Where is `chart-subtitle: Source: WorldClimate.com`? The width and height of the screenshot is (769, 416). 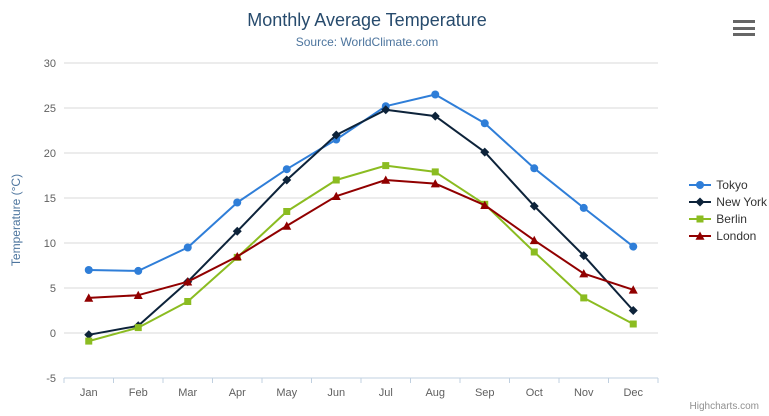 chart-subtitle: Source: WorldClimate.com is located at coordinates (367, 42).